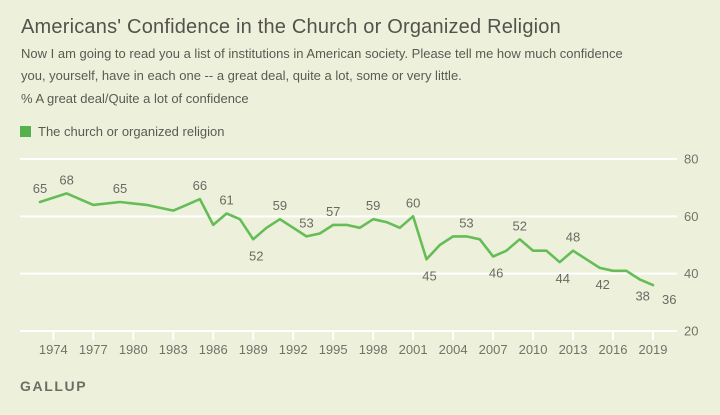 This screenshot has height=415, width=720. Describe the element at coordinates (691, 273) in the screenshot. I see `y-axis-label-40: 40` at that location.